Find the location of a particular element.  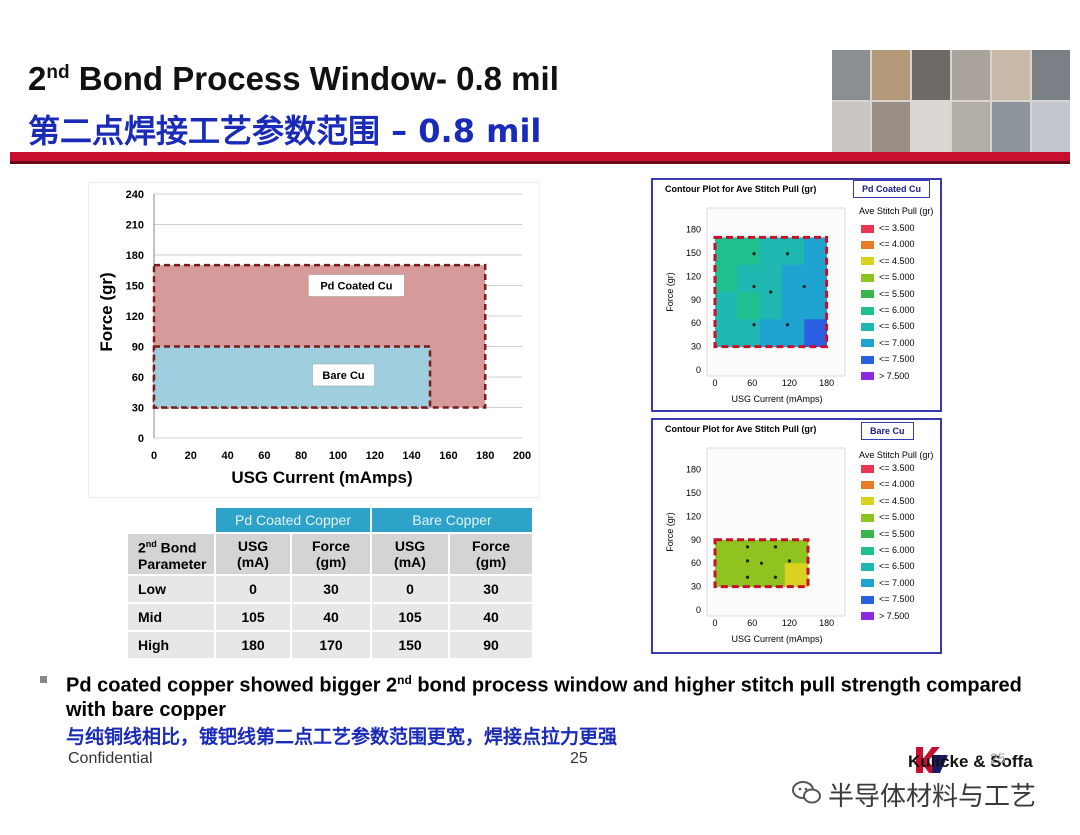

slide-number-faint: 25 is located at coordinates (998, 758).